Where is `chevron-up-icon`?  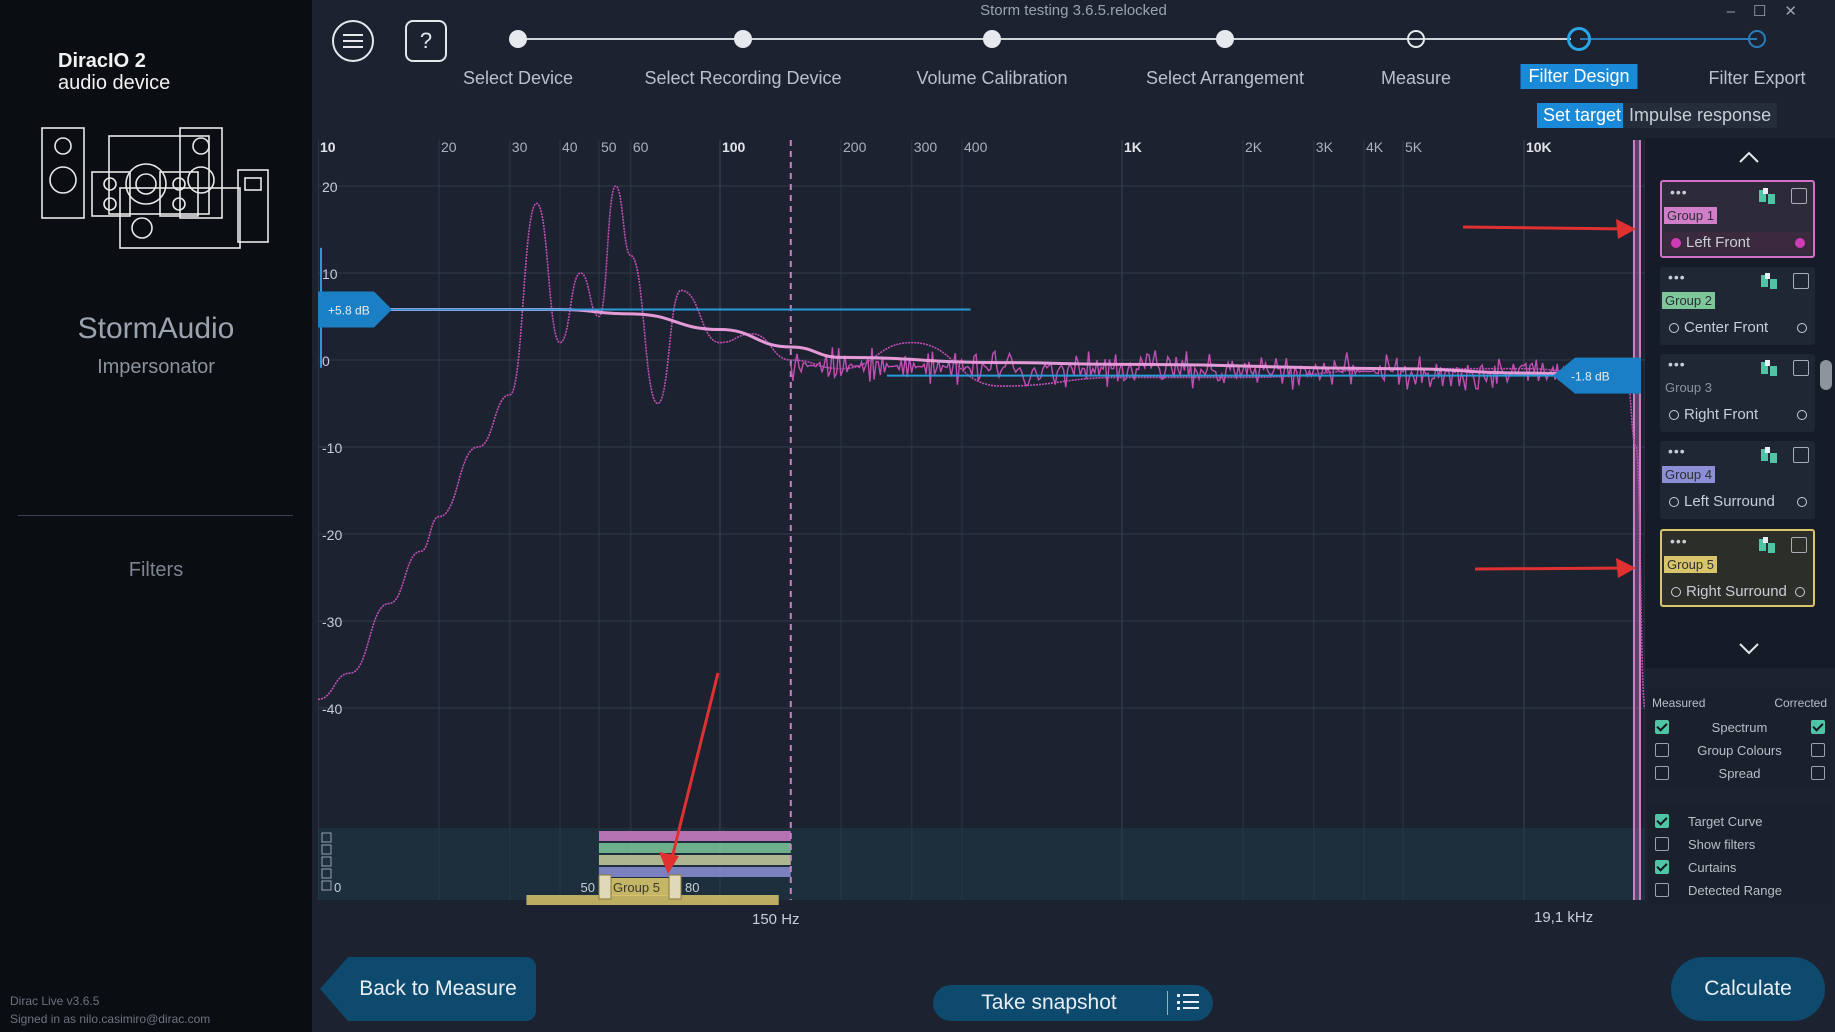
chevron-up-icon is located at coordinates (1749, 157).